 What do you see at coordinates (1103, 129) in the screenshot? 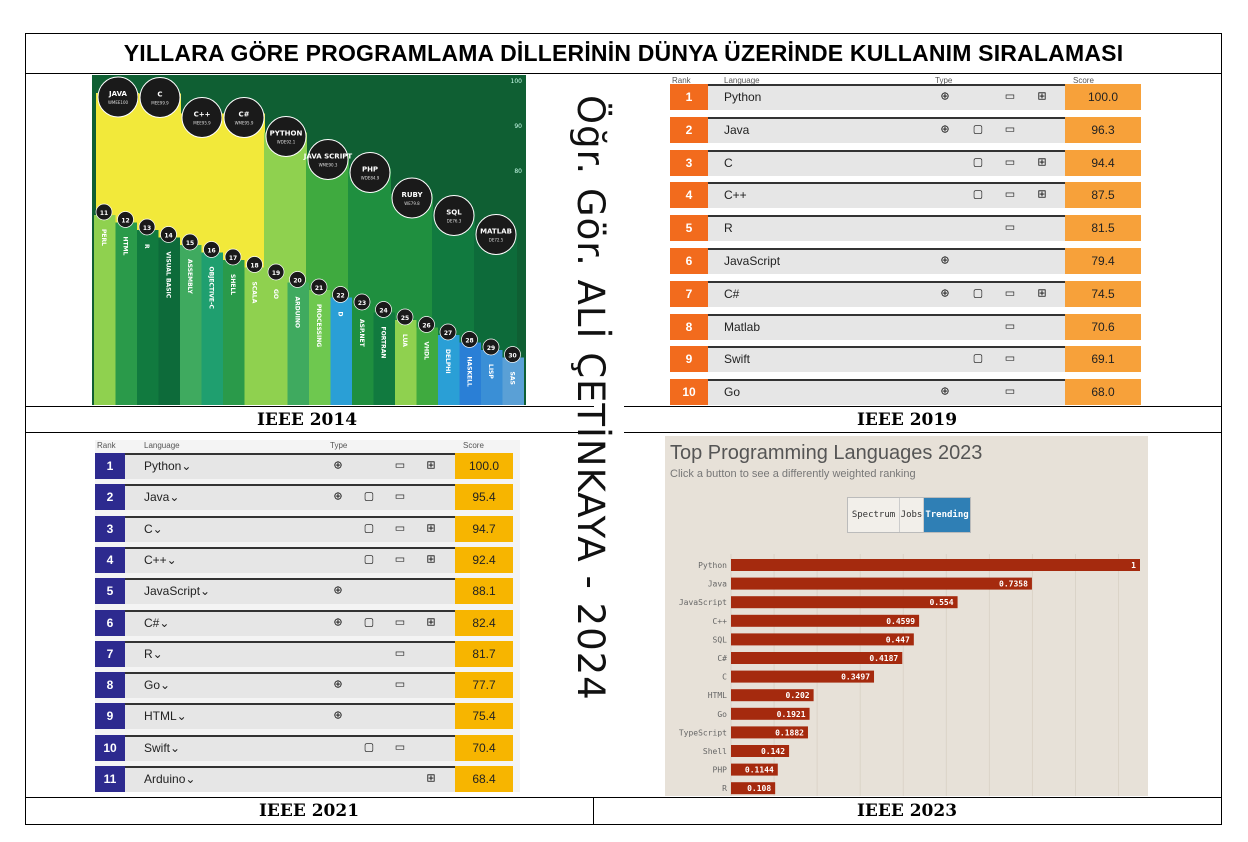
I see `score-cell: 96.3` at bounding box center [1103, 129].